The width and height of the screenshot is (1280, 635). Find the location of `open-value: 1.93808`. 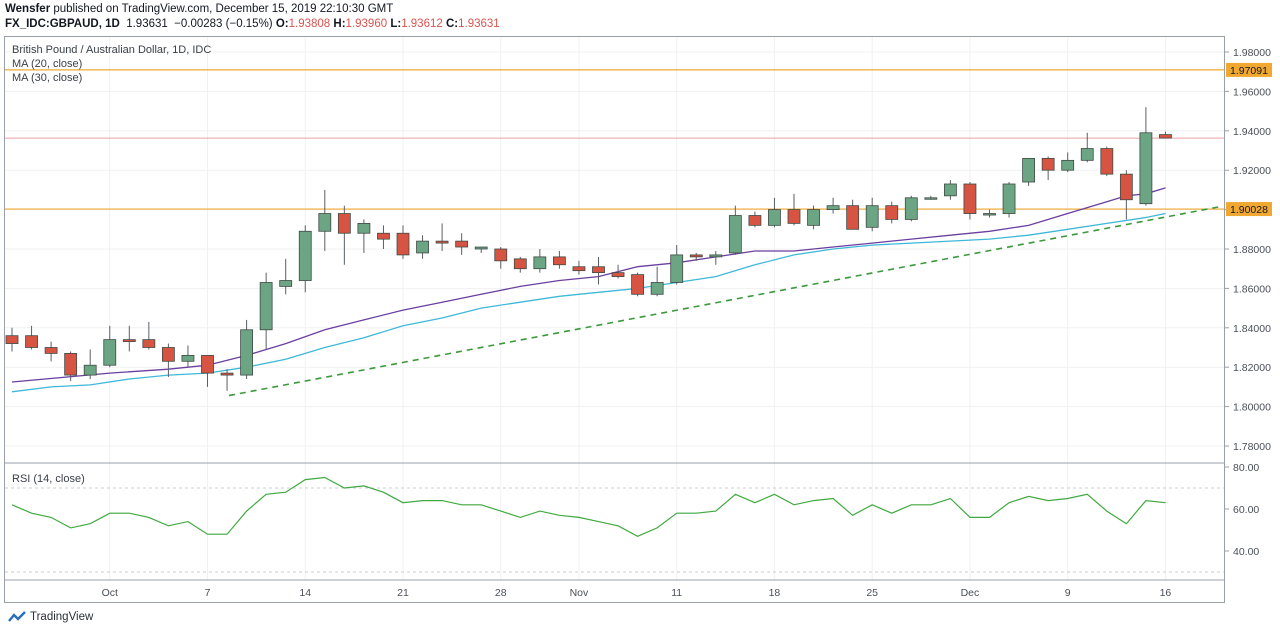

open-value: 1.93808 is located at coordinates (309, 24).